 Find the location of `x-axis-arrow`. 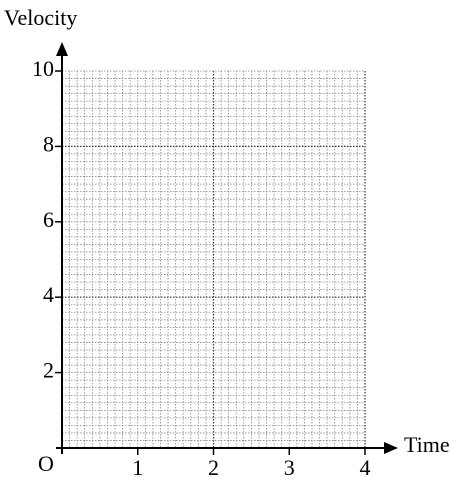

x-axis-arrow is located at coordinates (391, 448).